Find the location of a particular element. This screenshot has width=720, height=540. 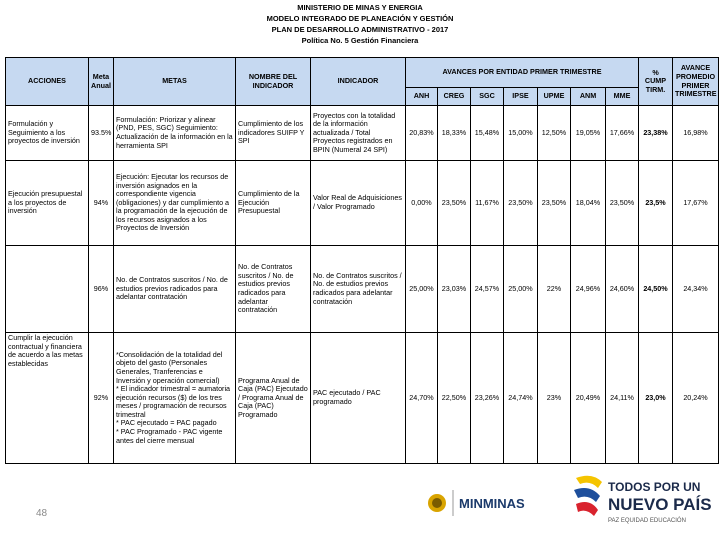

avance-cell: 23% is located at coordinates (554, 398).